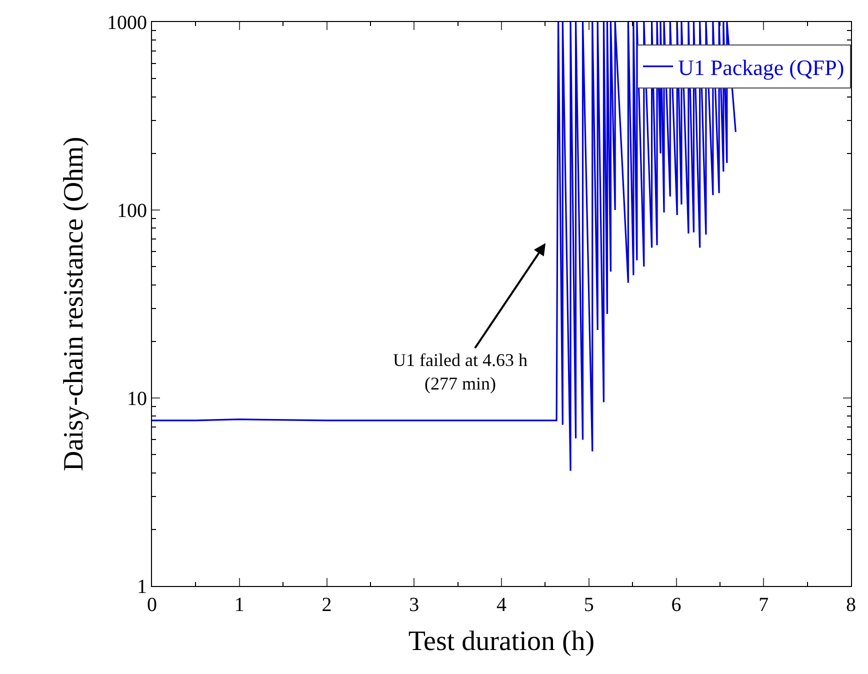  I want to click on x-tick-label: 3, so click(414, 605).